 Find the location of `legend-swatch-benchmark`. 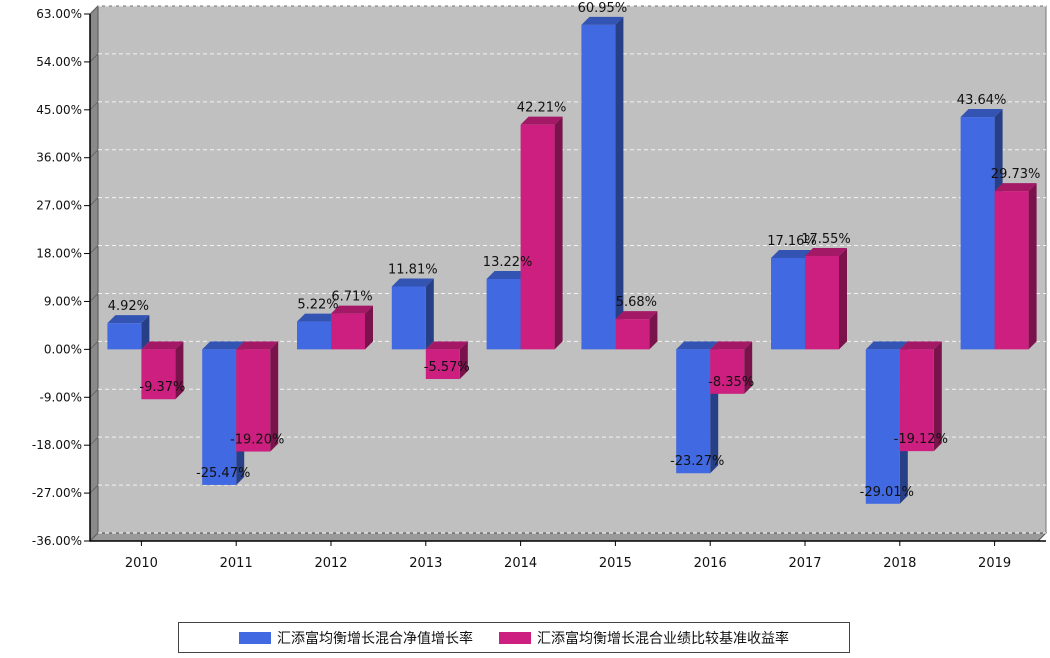

legend-swatch-benchmark is located at coordinates (515, 637).